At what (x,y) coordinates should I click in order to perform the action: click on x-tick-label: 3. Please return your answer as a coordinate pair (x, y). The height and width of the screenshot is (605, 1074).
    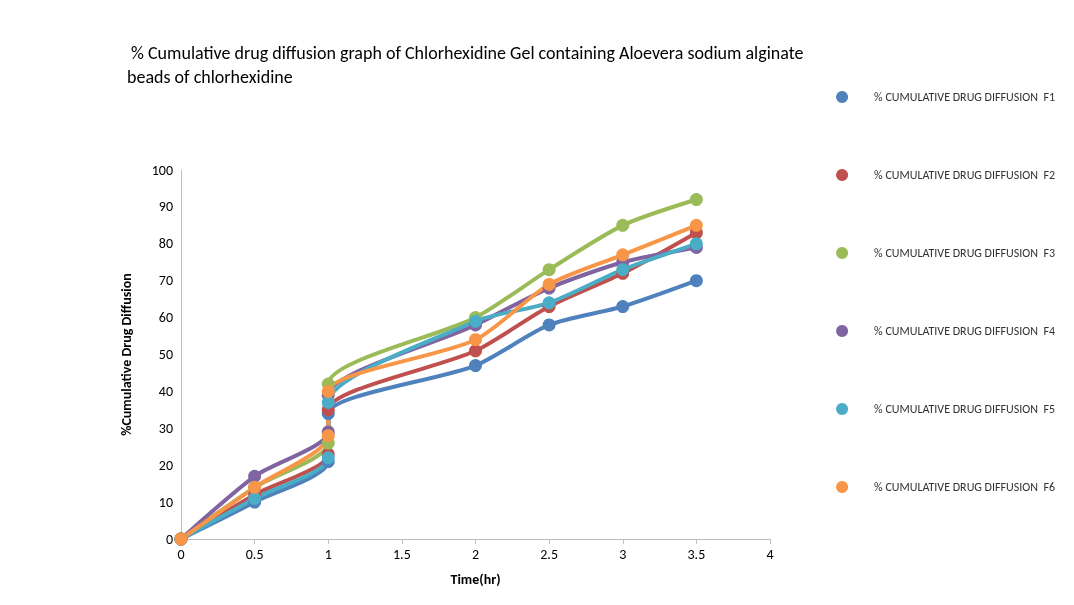
    Looking at the image, I should click on (623, 554).